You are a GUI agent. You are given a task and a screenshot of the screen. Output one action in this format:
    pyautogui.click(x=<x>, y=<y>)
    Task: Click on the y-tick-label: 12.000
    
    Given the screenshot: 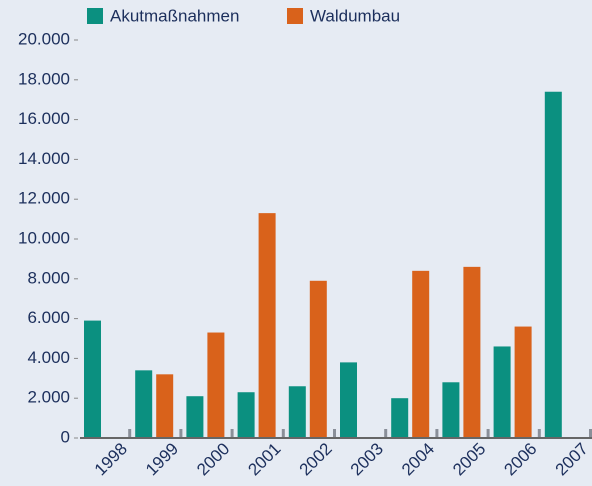 What is the action you would take?
    pyautogui.click(x=44, y=198)
    